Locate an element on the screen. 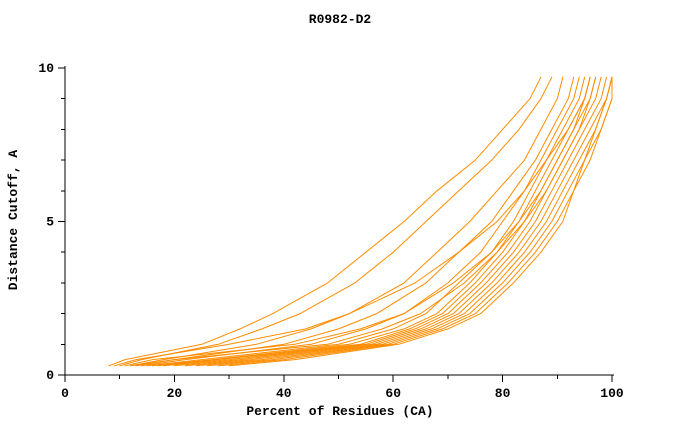  x-tick-label: 40 is located at coordinates (284, 393).